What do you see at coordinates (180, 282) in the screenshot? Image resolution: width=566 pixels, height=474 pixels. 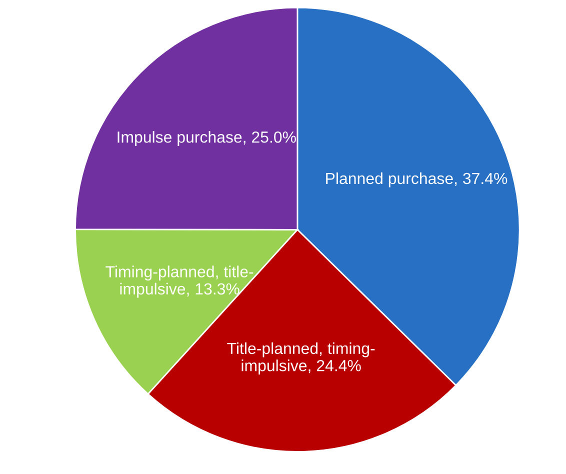 I see `slice-label: Timing-planned, title-impulsive, 13.3%` at bounding box center [180, 282].